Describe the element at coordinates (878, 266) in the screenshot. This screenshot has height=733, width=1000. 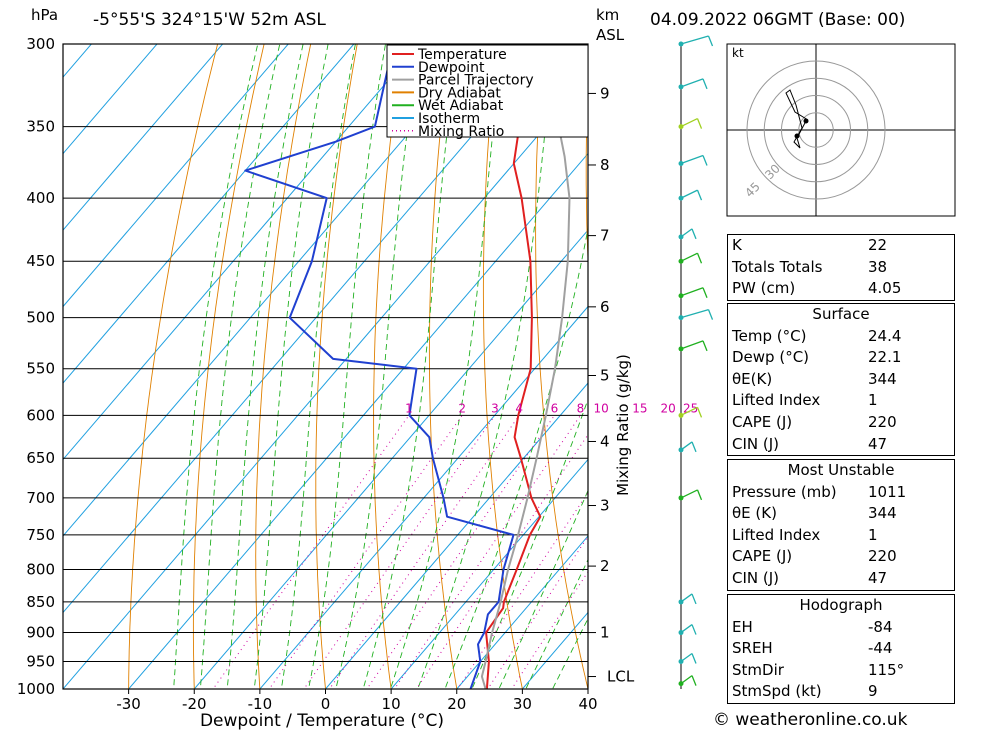
I see `tt-value: 38` at that location.